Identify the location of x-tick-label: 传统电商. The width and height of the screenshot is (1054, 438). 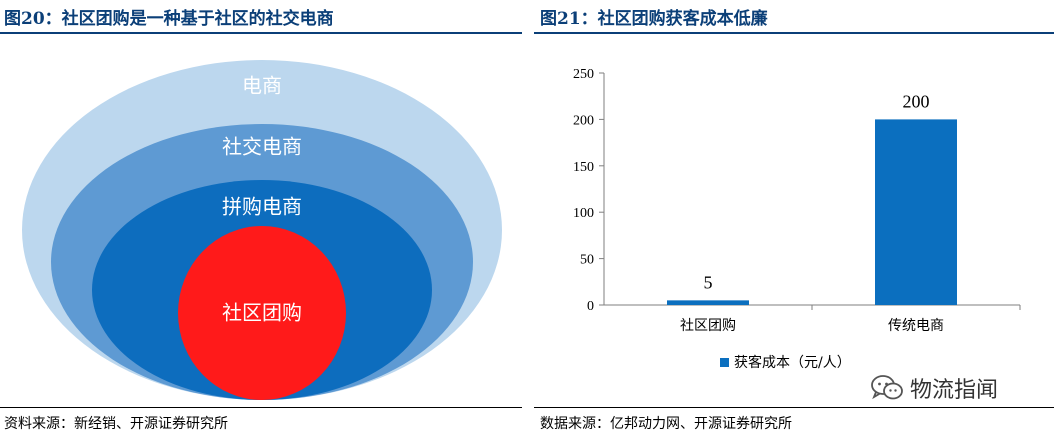
(916, 326).